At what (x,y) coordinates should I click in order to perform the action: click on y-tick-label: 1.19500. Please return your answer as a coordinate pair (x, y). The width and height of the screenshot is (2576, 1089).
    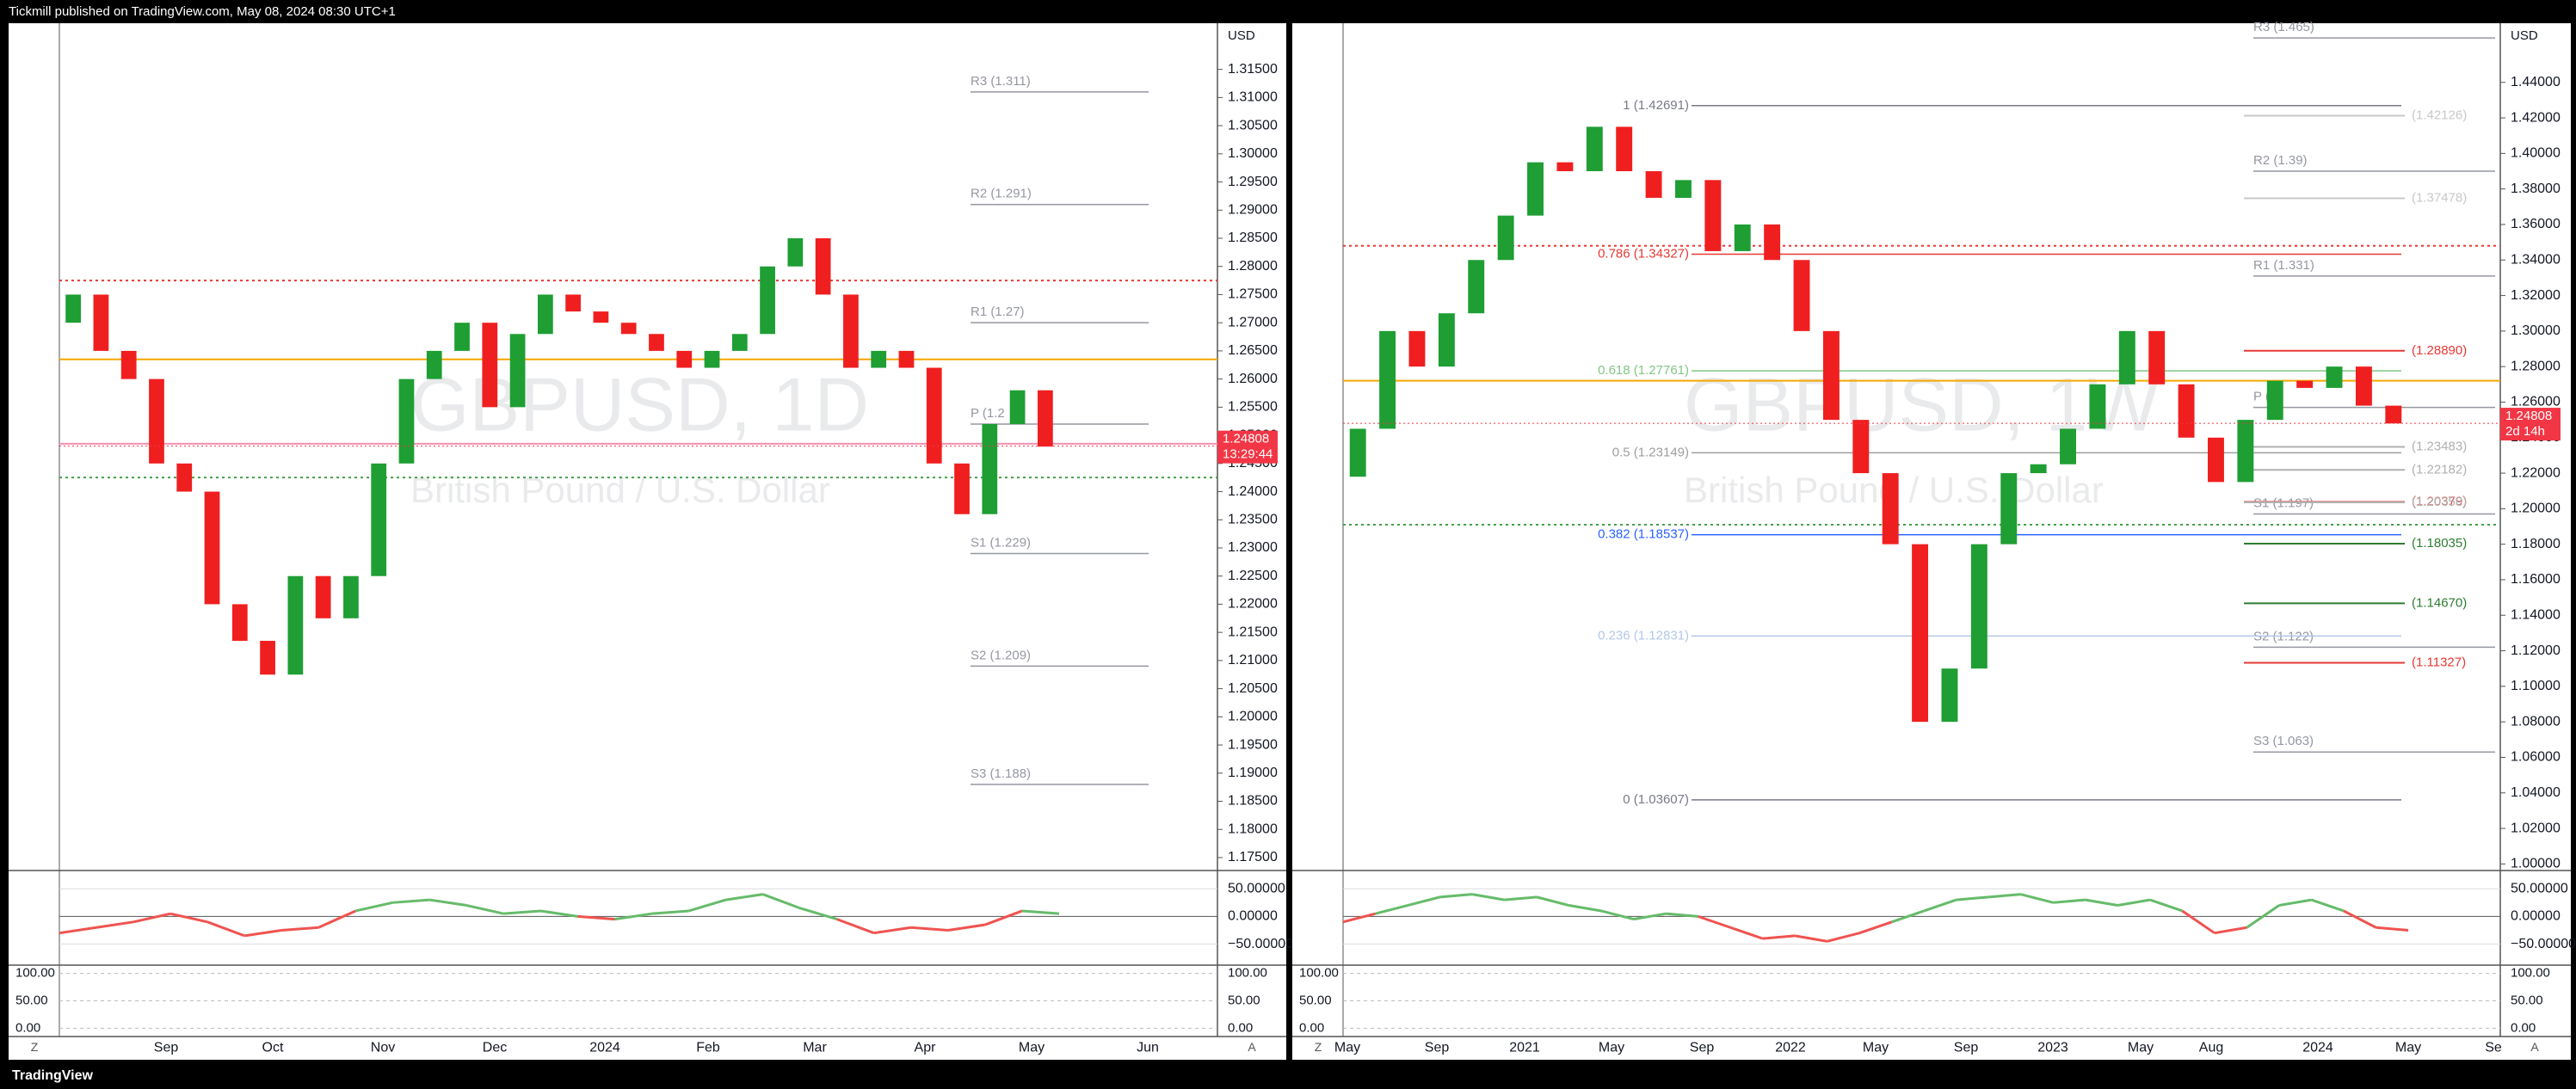
    Looking at the image, I should click on (1253, 744).